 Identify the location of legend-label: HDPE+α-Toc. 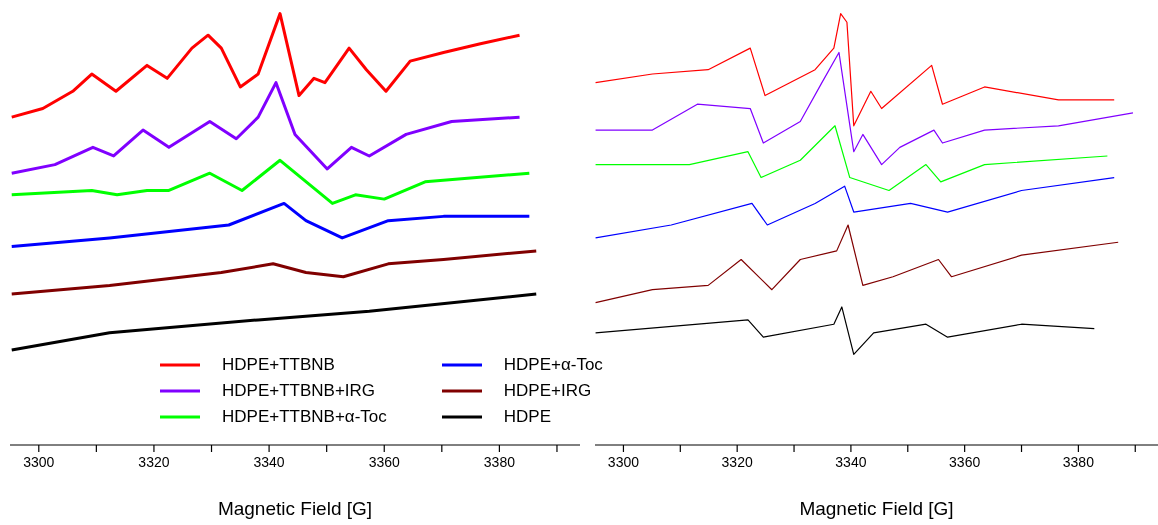
(553, 365).